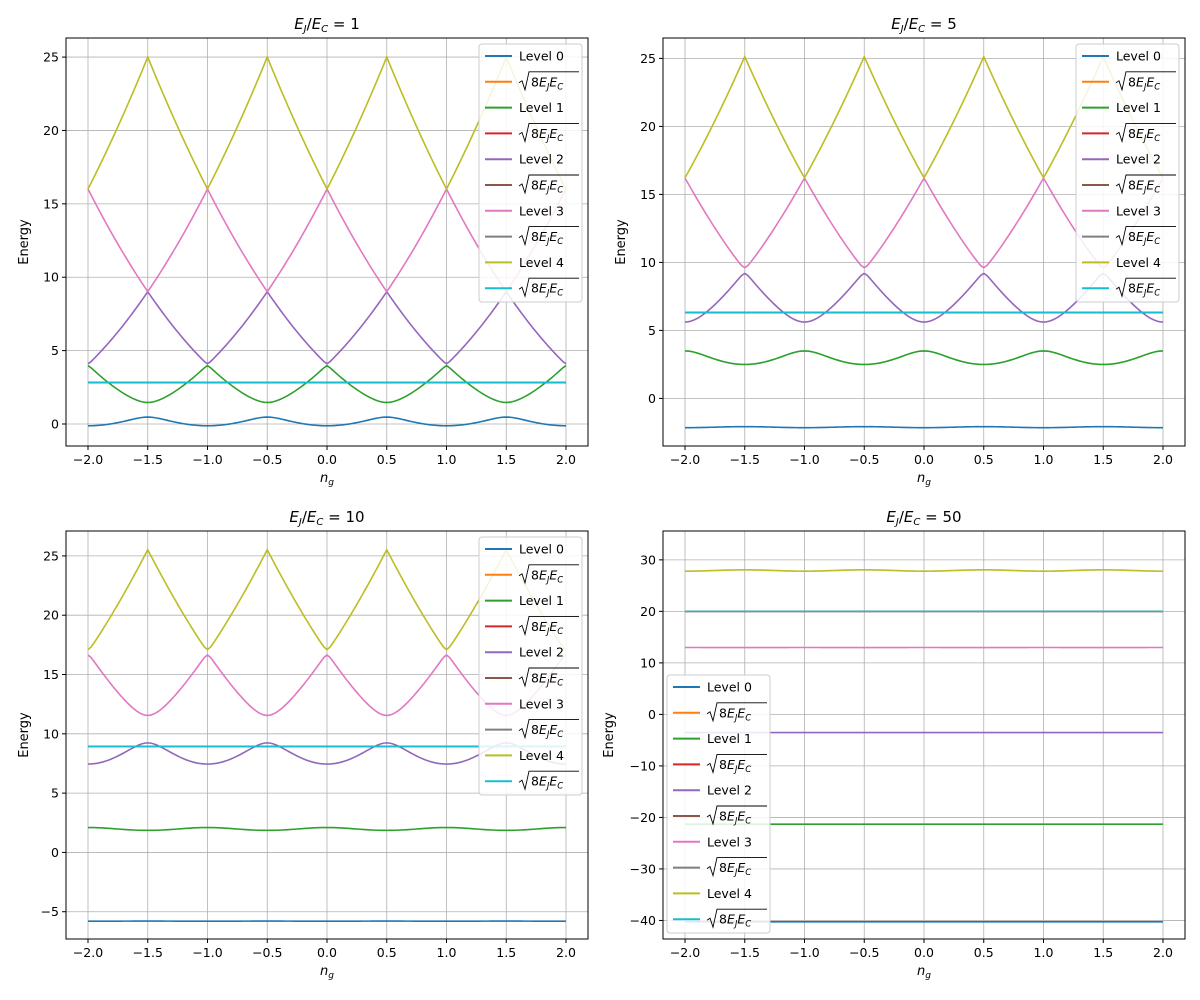 The width and height of the screenshot is (1200, 1000). I want to click on y-tick-label: 30, so click(648, 559).